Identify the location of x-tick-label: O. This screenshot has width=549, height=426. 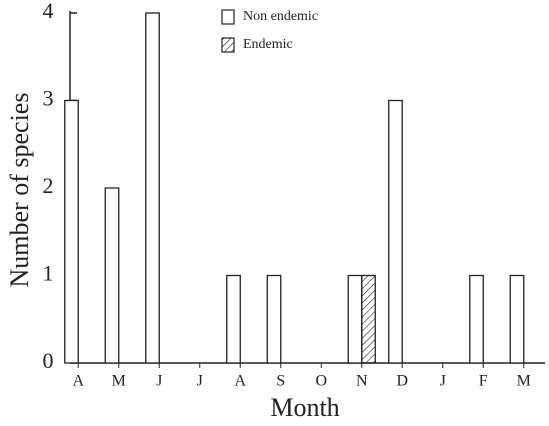
(321, 381).